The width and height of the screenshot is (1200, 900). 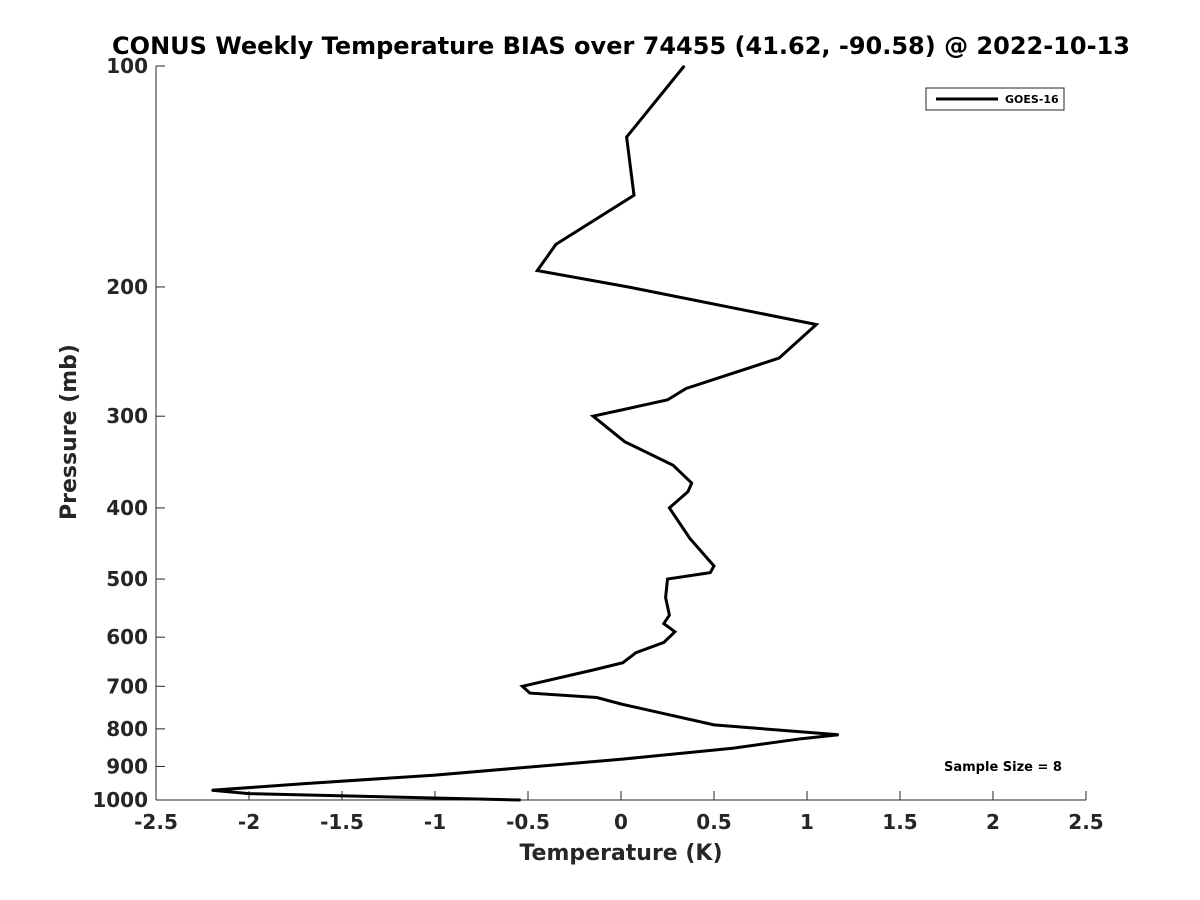 What do you see at coordinates (249, 822) in the screenshot?
I see `x-tick-label: -2` at bounding box center [249, 822].